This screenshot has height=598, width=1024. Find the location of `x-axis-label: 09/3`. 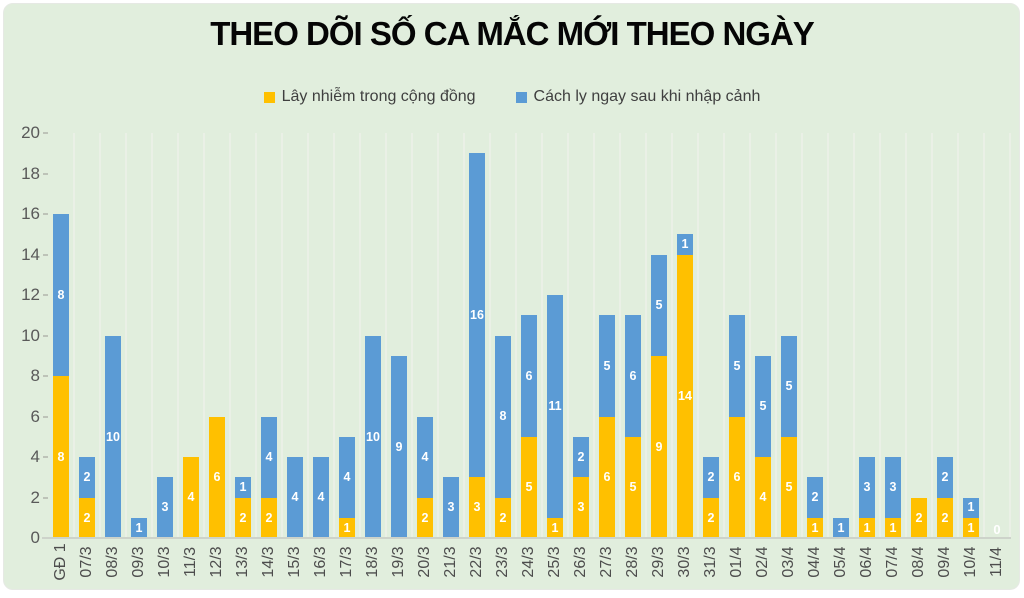

x-axis-label: 09/3 is located at coordinates (138, 562).